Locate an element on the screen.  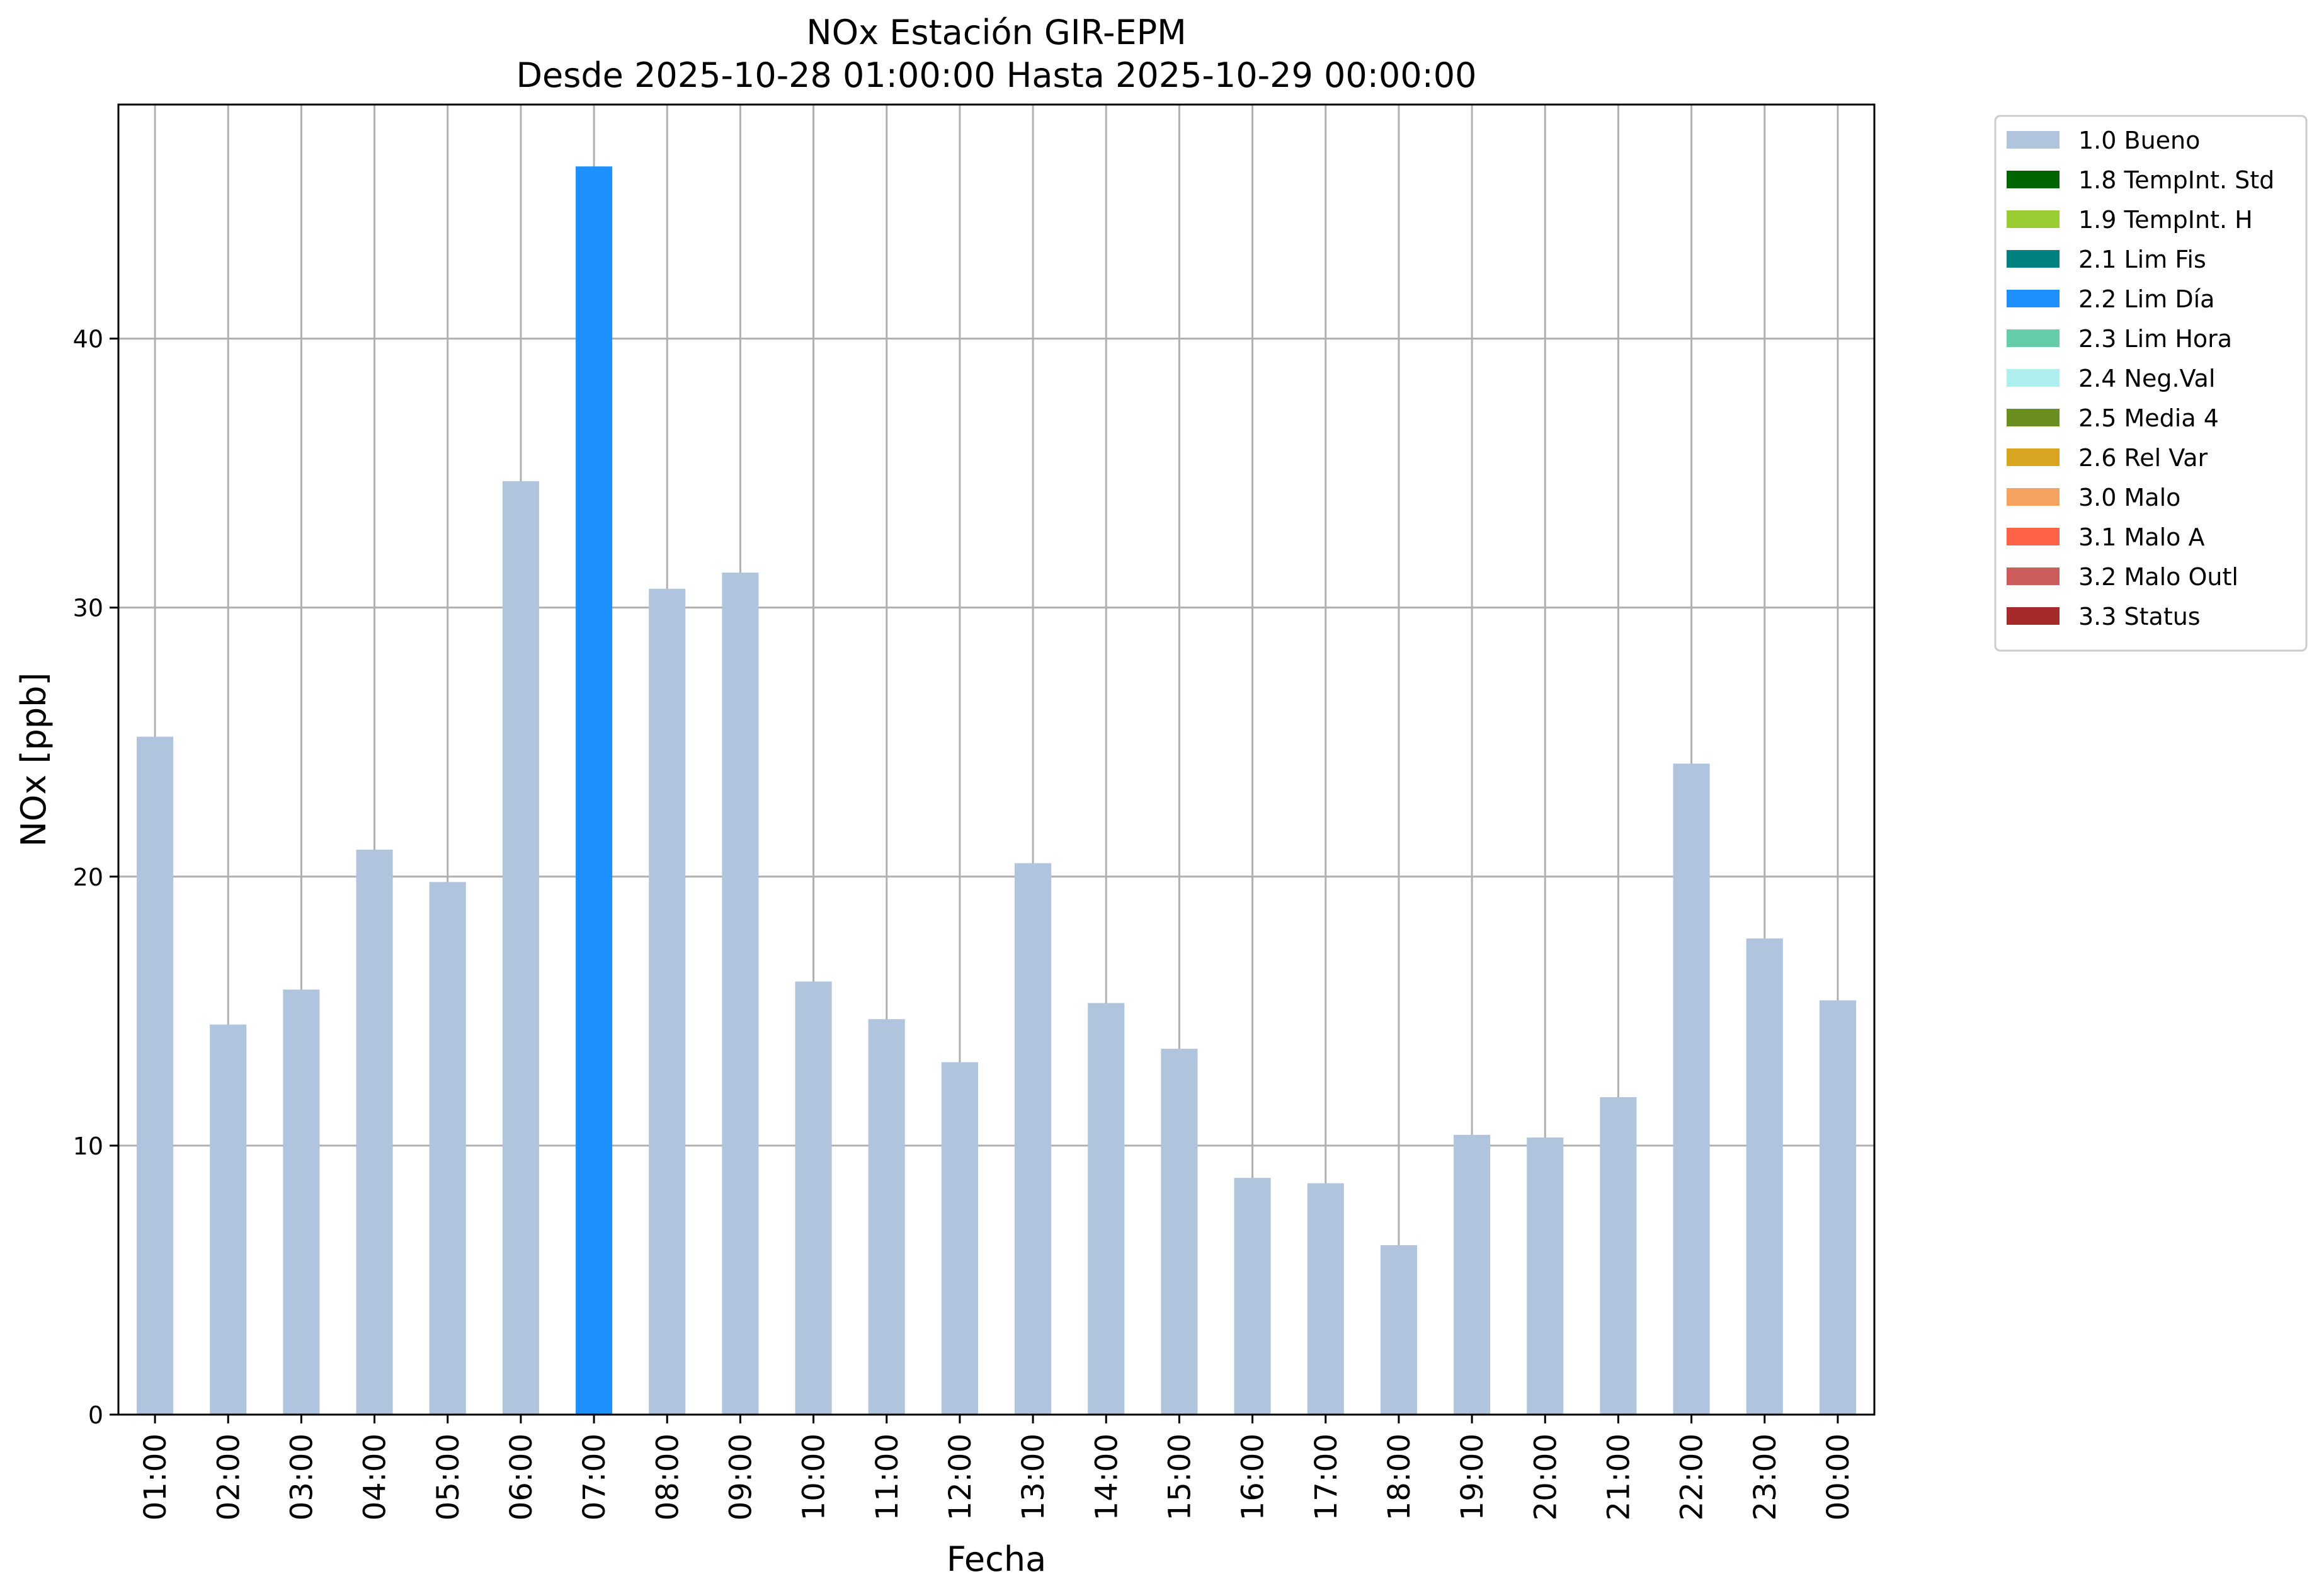
x-tick-label: 16:00 is located at coordinates (1253, 1477).